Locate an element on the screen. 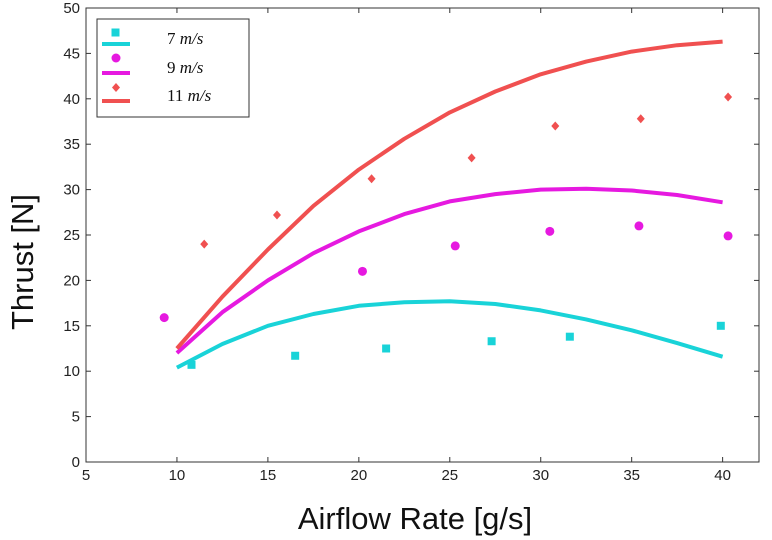 This screenshot has width=772, height=540. legend-marker-diamond is located at coordinates (116, 87).